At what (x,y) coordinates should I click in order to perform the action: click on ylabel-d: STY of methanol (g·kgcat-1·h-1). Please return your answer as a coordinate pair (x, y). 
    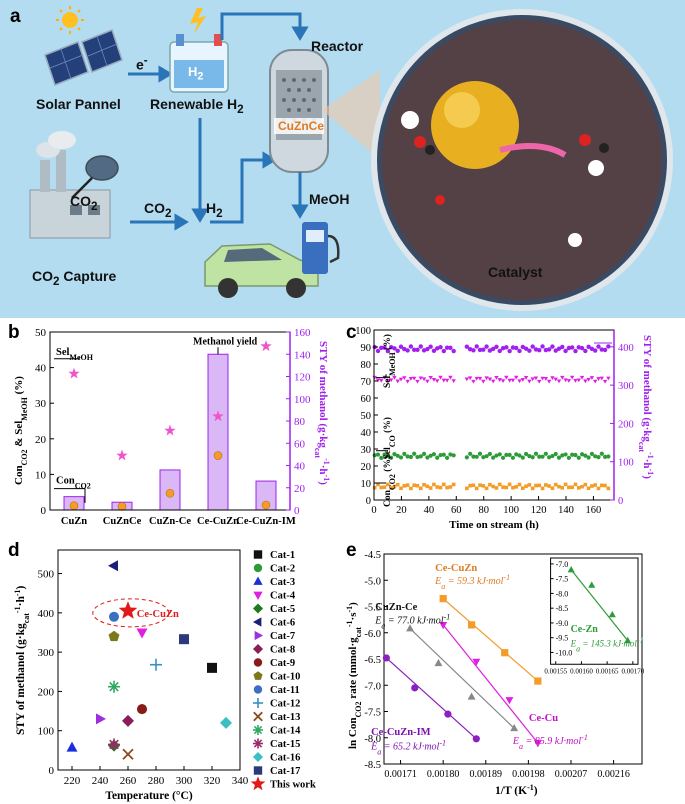
    Looking at the image, I should click on (22, 660).